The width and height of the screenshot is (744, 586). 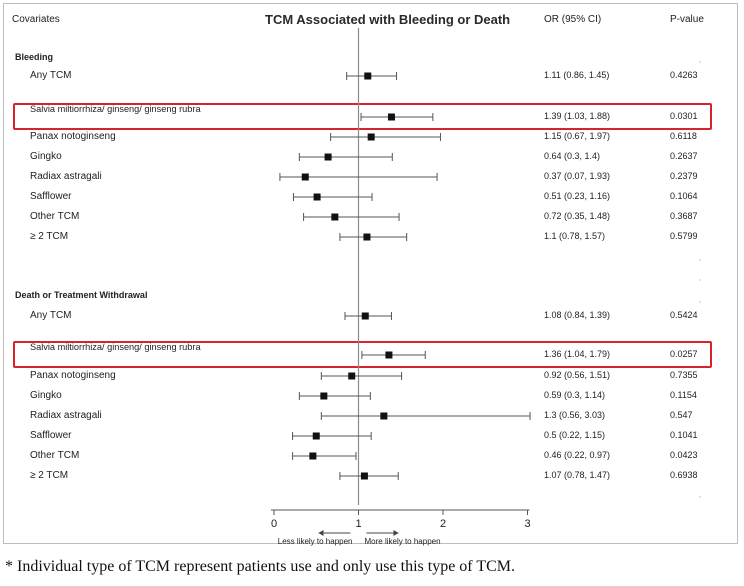 I want to click on x-tick-label: 2, so click(x=443, y=524).